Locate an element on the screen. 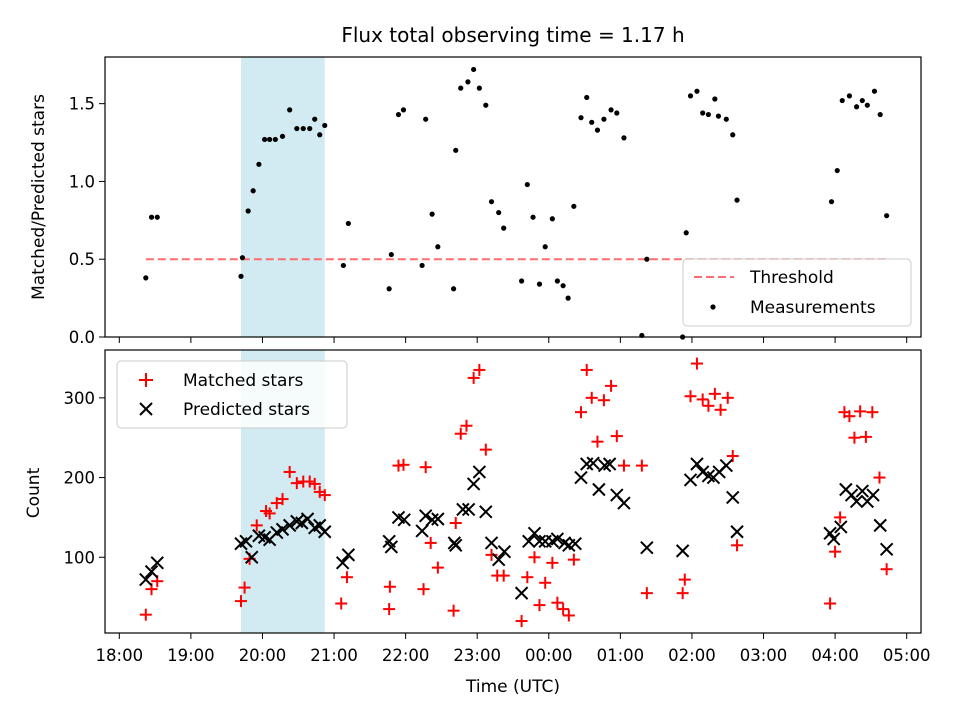  x-tick-label: 19:00 is located at coordinates (191, 655).